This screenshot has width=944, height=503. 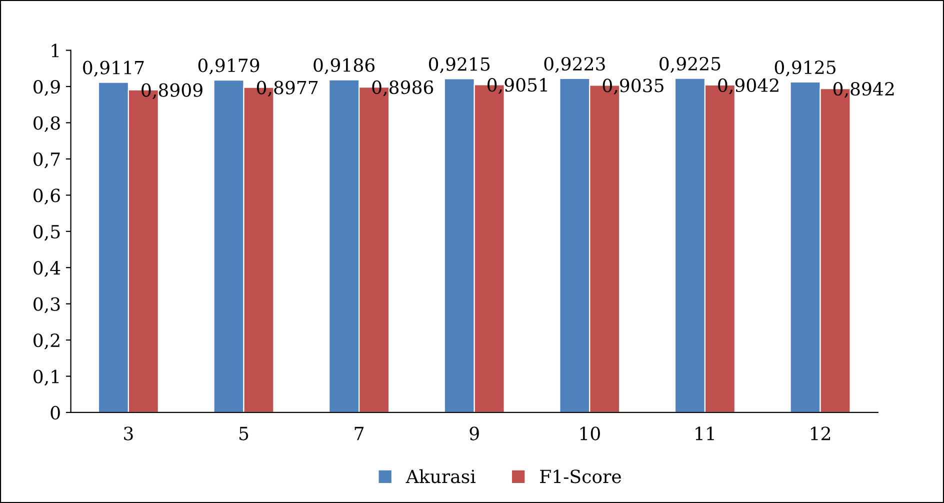 What do you see at coordinates (580, 477) in the screenshot?
I see `legend-label: F1-Score` at bounding box center [580, 477].